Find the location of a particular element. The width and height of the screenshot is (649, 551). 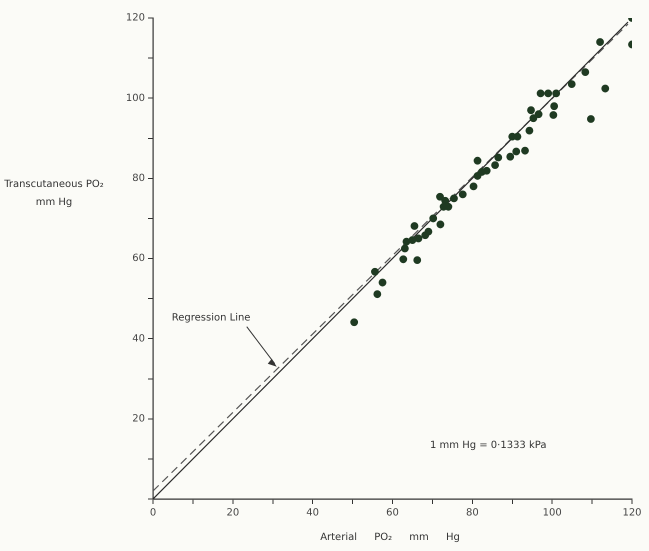

x-tick-label: 0 is located at coordinates (153, 513).